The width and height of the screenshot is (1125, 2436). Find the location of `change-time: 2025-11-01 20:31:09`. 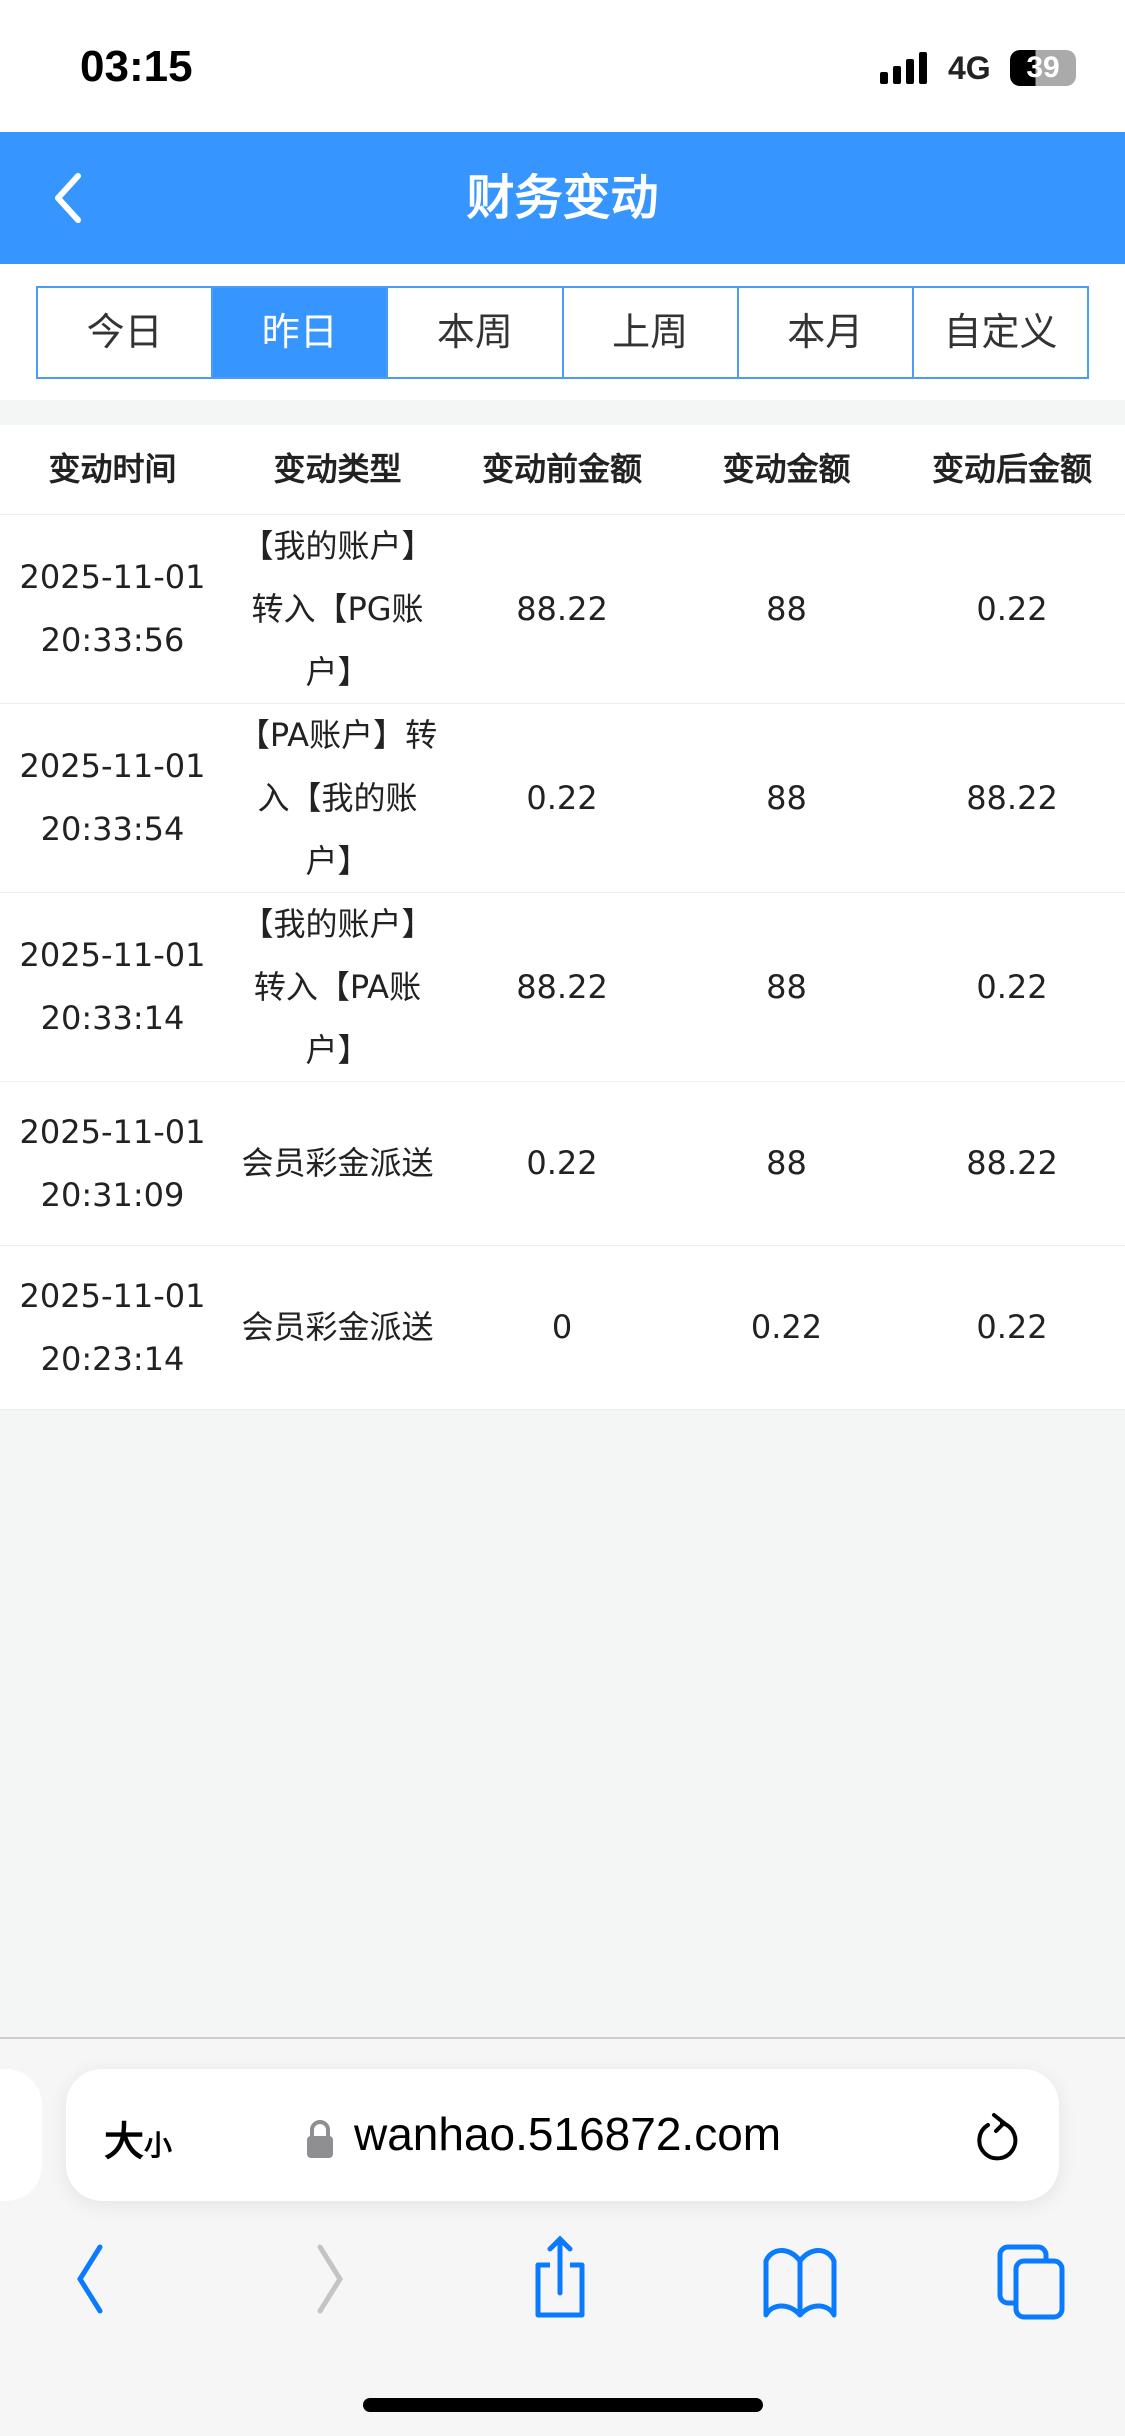

change-time: 2025-11-01 20:31:09 is located at coordinates (112, 1163).